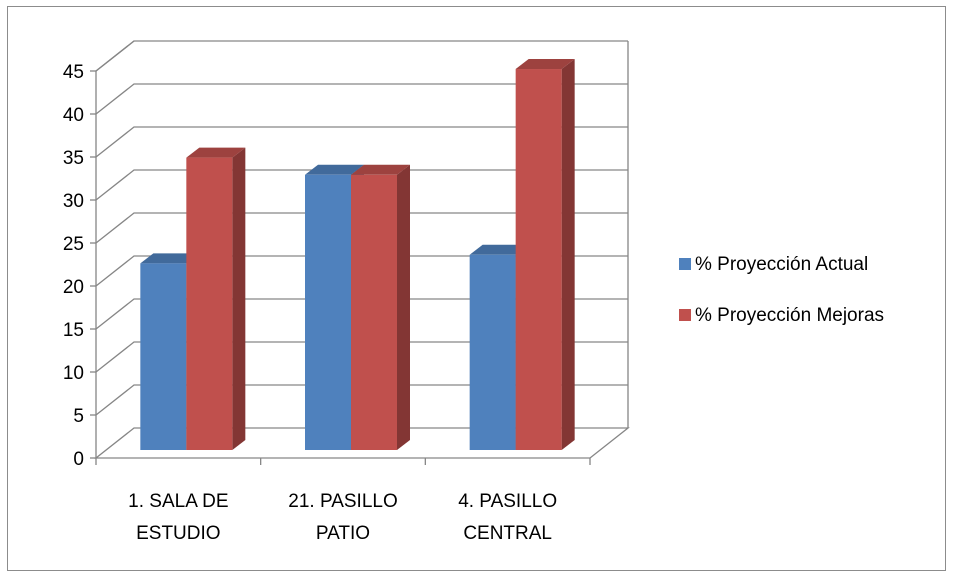 The image size is (955, 578). I want to click on y-tick-label: 35, so click(73, 158).